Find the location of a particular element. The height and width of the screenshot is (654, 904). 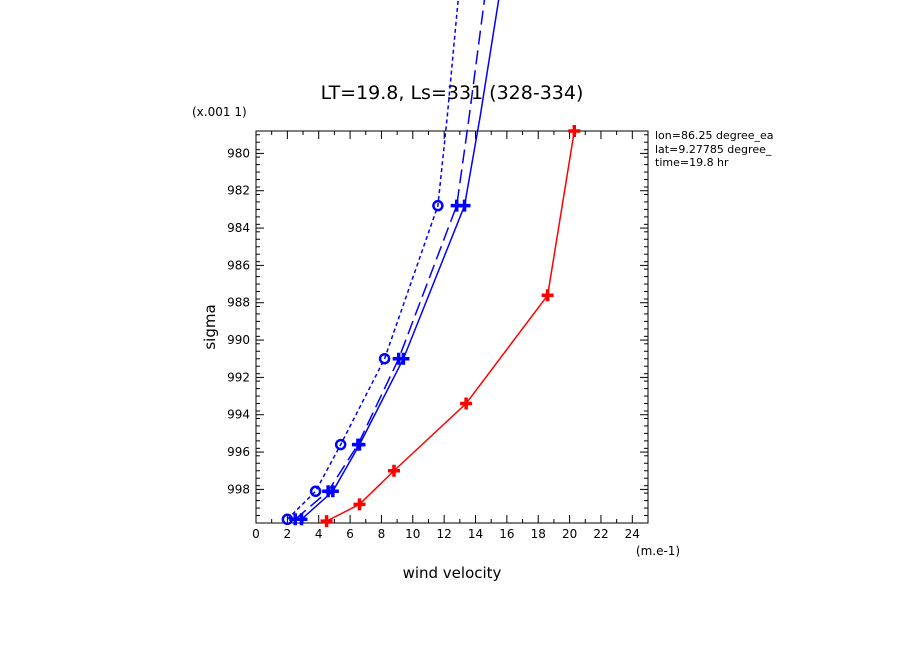

x-tick-label: 10 is located at coordinates (412, 534).